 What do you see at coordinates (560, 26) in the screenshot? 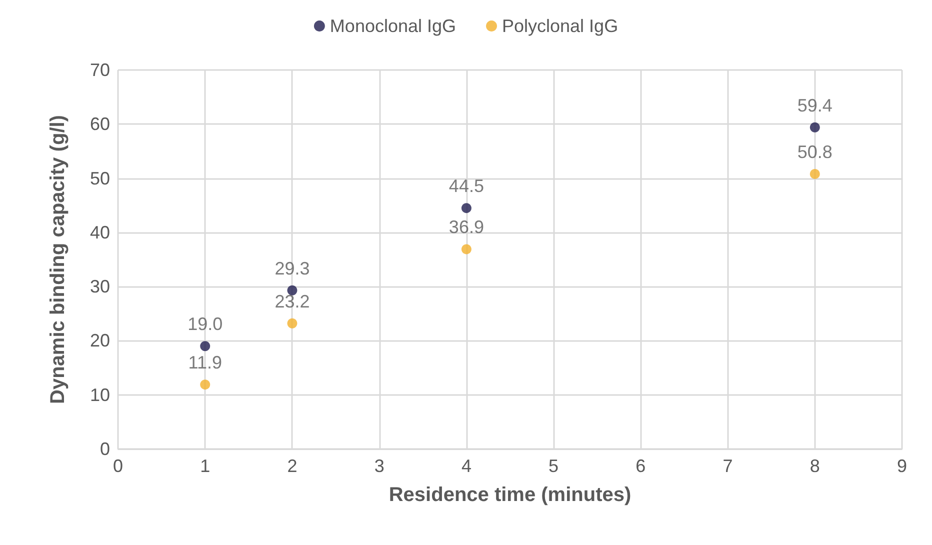
I see `legend-label: Polyclonal IgG` at bounding box center [560, 26].